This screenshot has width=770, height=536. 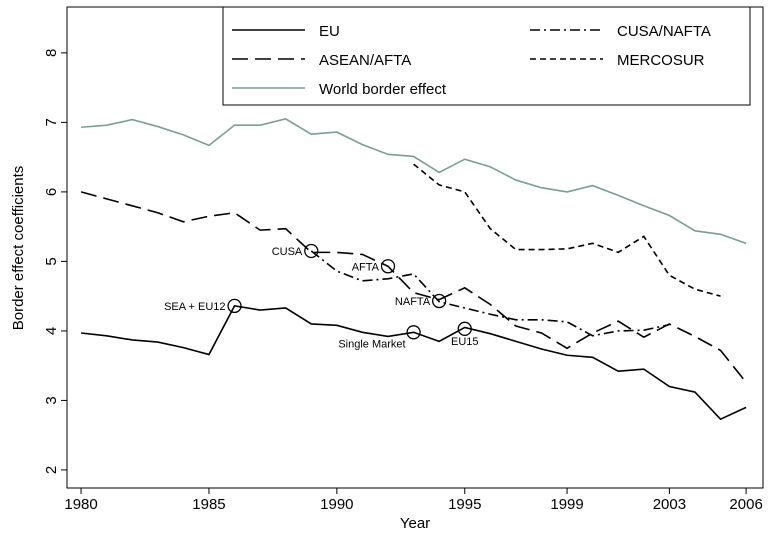 What do you see at coordinates (371, 344) in the screenshot?
I see `annotation-label: Single Market` at bounding box center [371, 344].